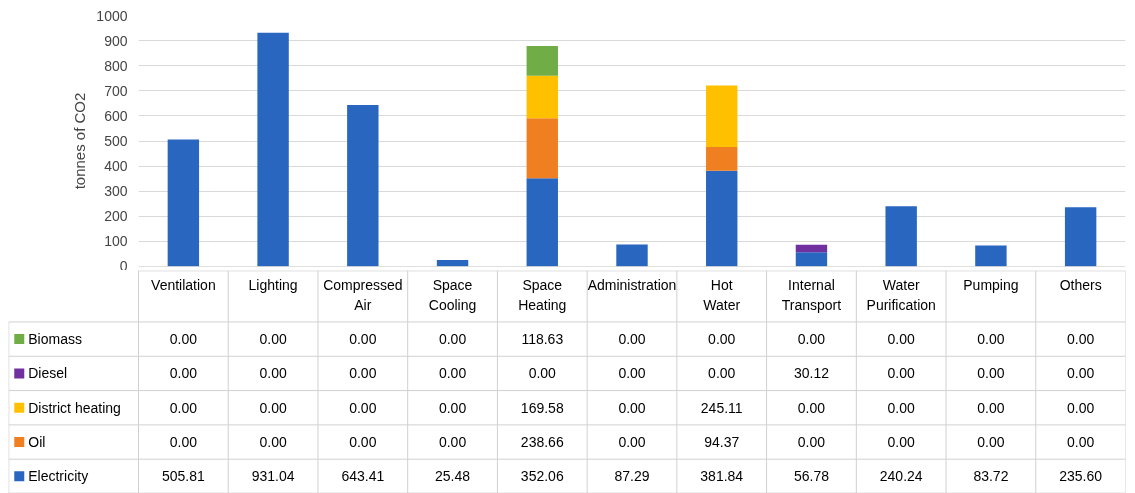 Image resolution: width=1135 pixels, height=493 pixels. Describe the element at coordinates (37, 442) in the screenshot. I see `legend-label: Oil` at that location.